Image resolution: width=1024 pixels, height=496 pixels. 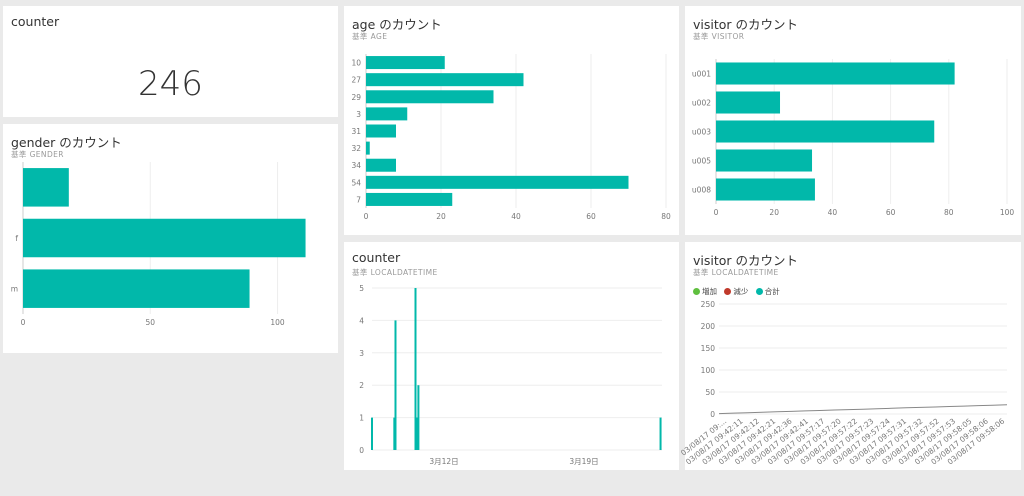 What do you see at coordinates (709, 291) in the screenshot?
I see `legend-increase-label: 増加` at bounding box center [709, 291].